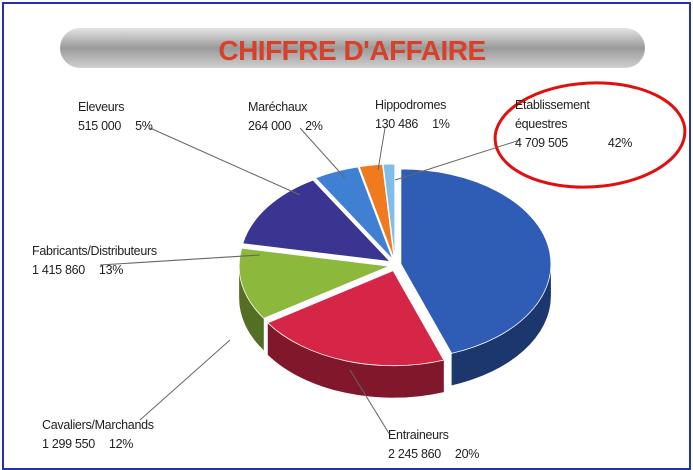  I want to click on slice-label: Eleveurs 515 000 5%, so click(115, 116).